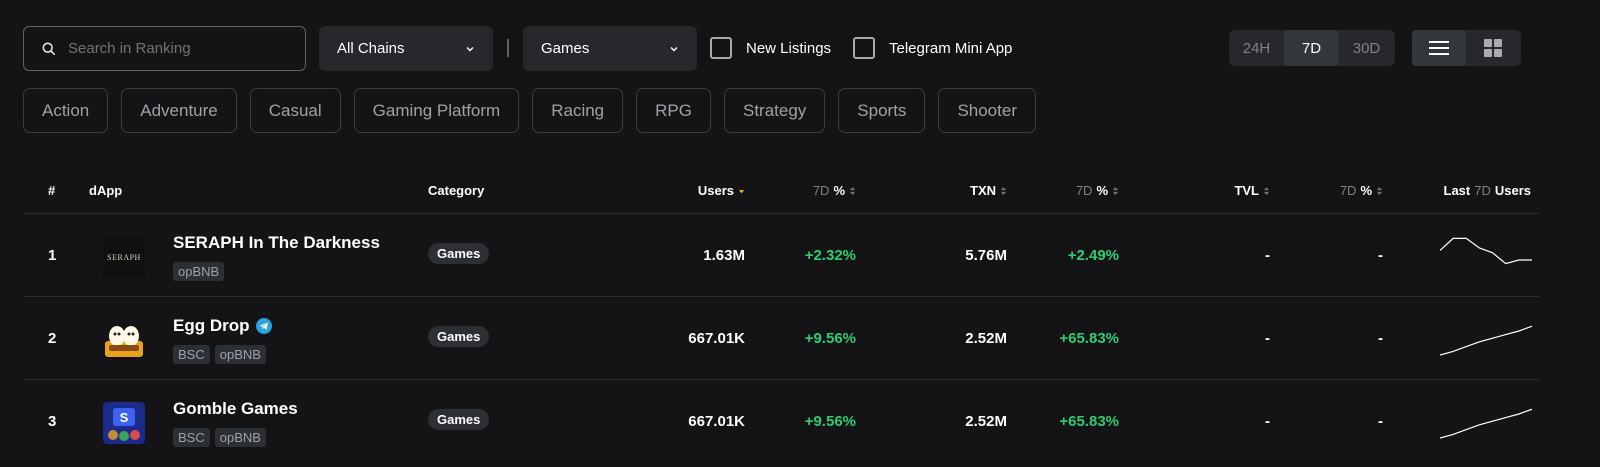 This screenshot has height=467, width=1600. I want to click on category-select: Games, so click(610, 48).